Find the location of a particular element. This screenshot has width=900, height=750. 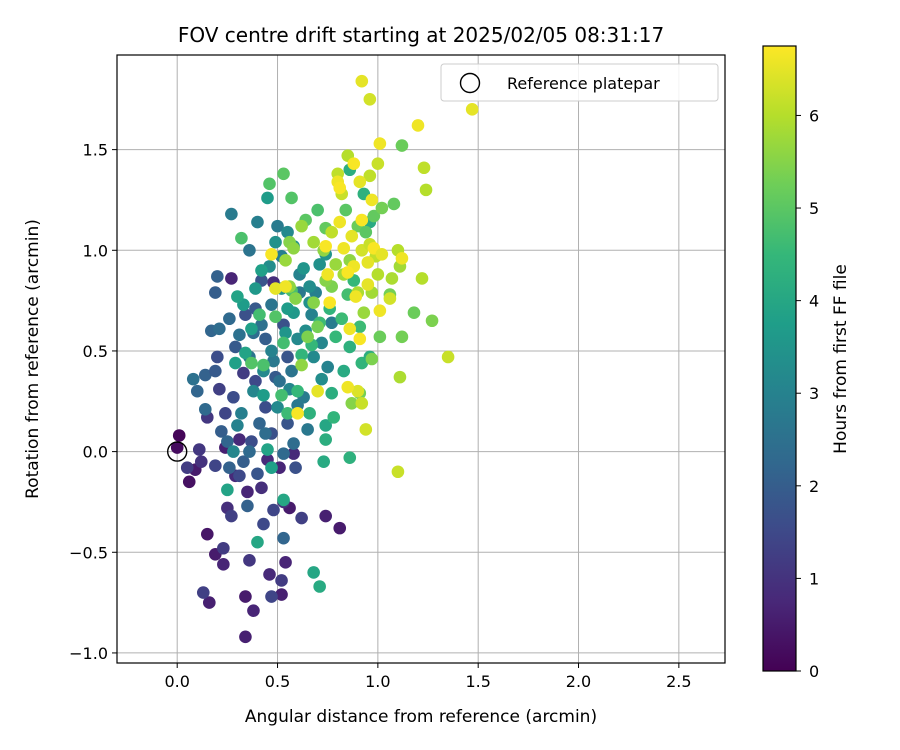

y-axis-ticks: −1.0 −0.5 0.0 0.5 1.0 1.5 is located at coordinates (93, 402).